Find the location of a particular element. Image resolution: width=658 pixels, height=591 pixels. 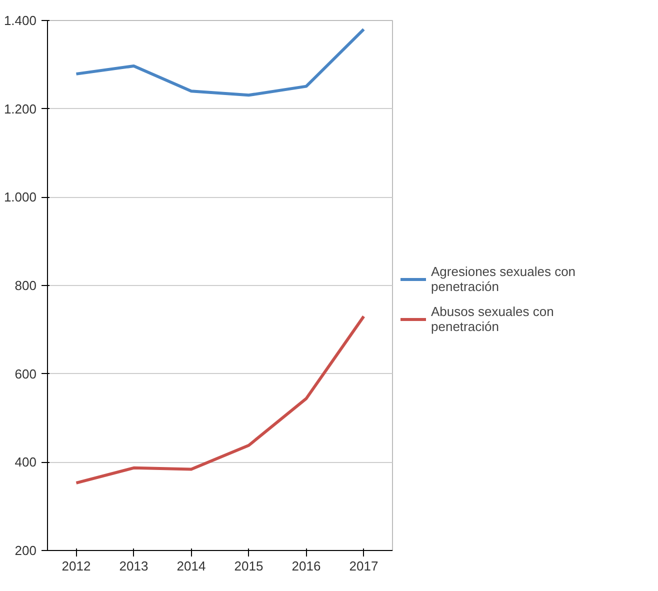

legend-label: Abusos sexuales con penetración is located at coordinates (492, 319).